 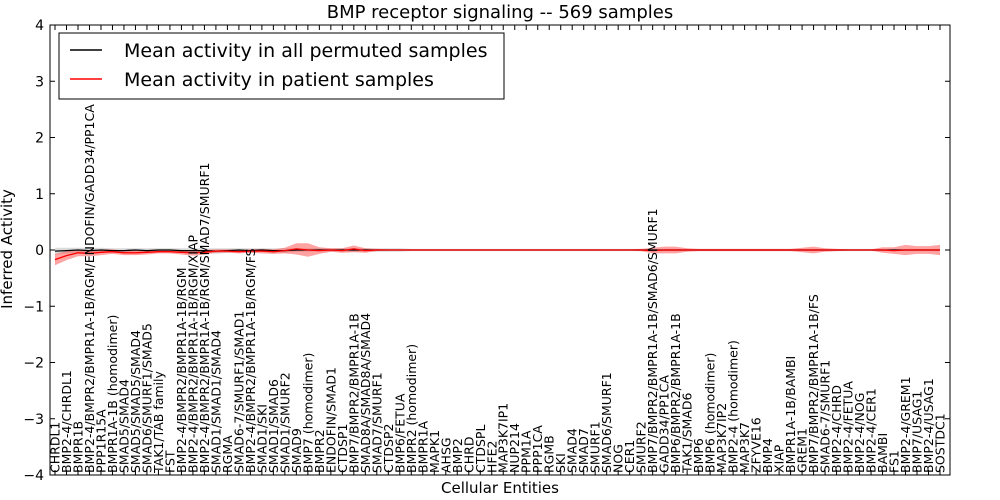 I want to click on x-tick-label: BMP2, so click(x=457, y=455).